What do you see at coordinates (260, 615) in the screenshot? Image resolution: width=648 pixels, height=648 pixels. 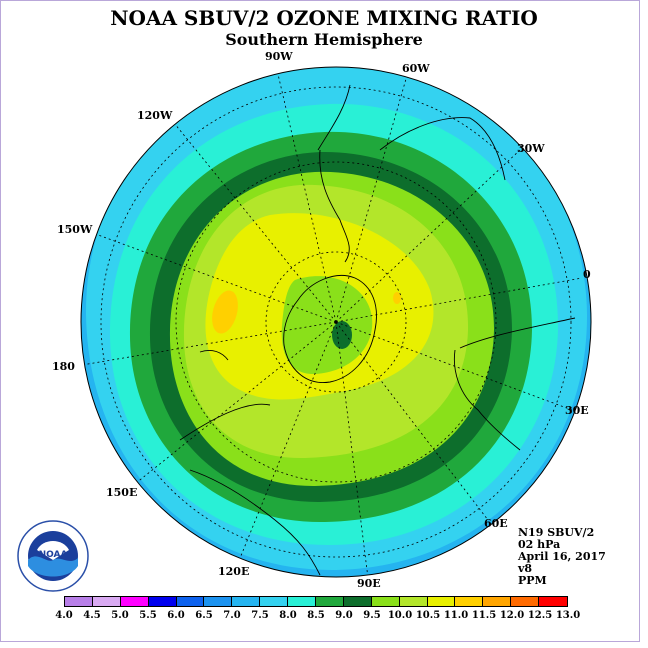 I see `colorbar-tick-label: 7.5` at bounding box center [260, 615].